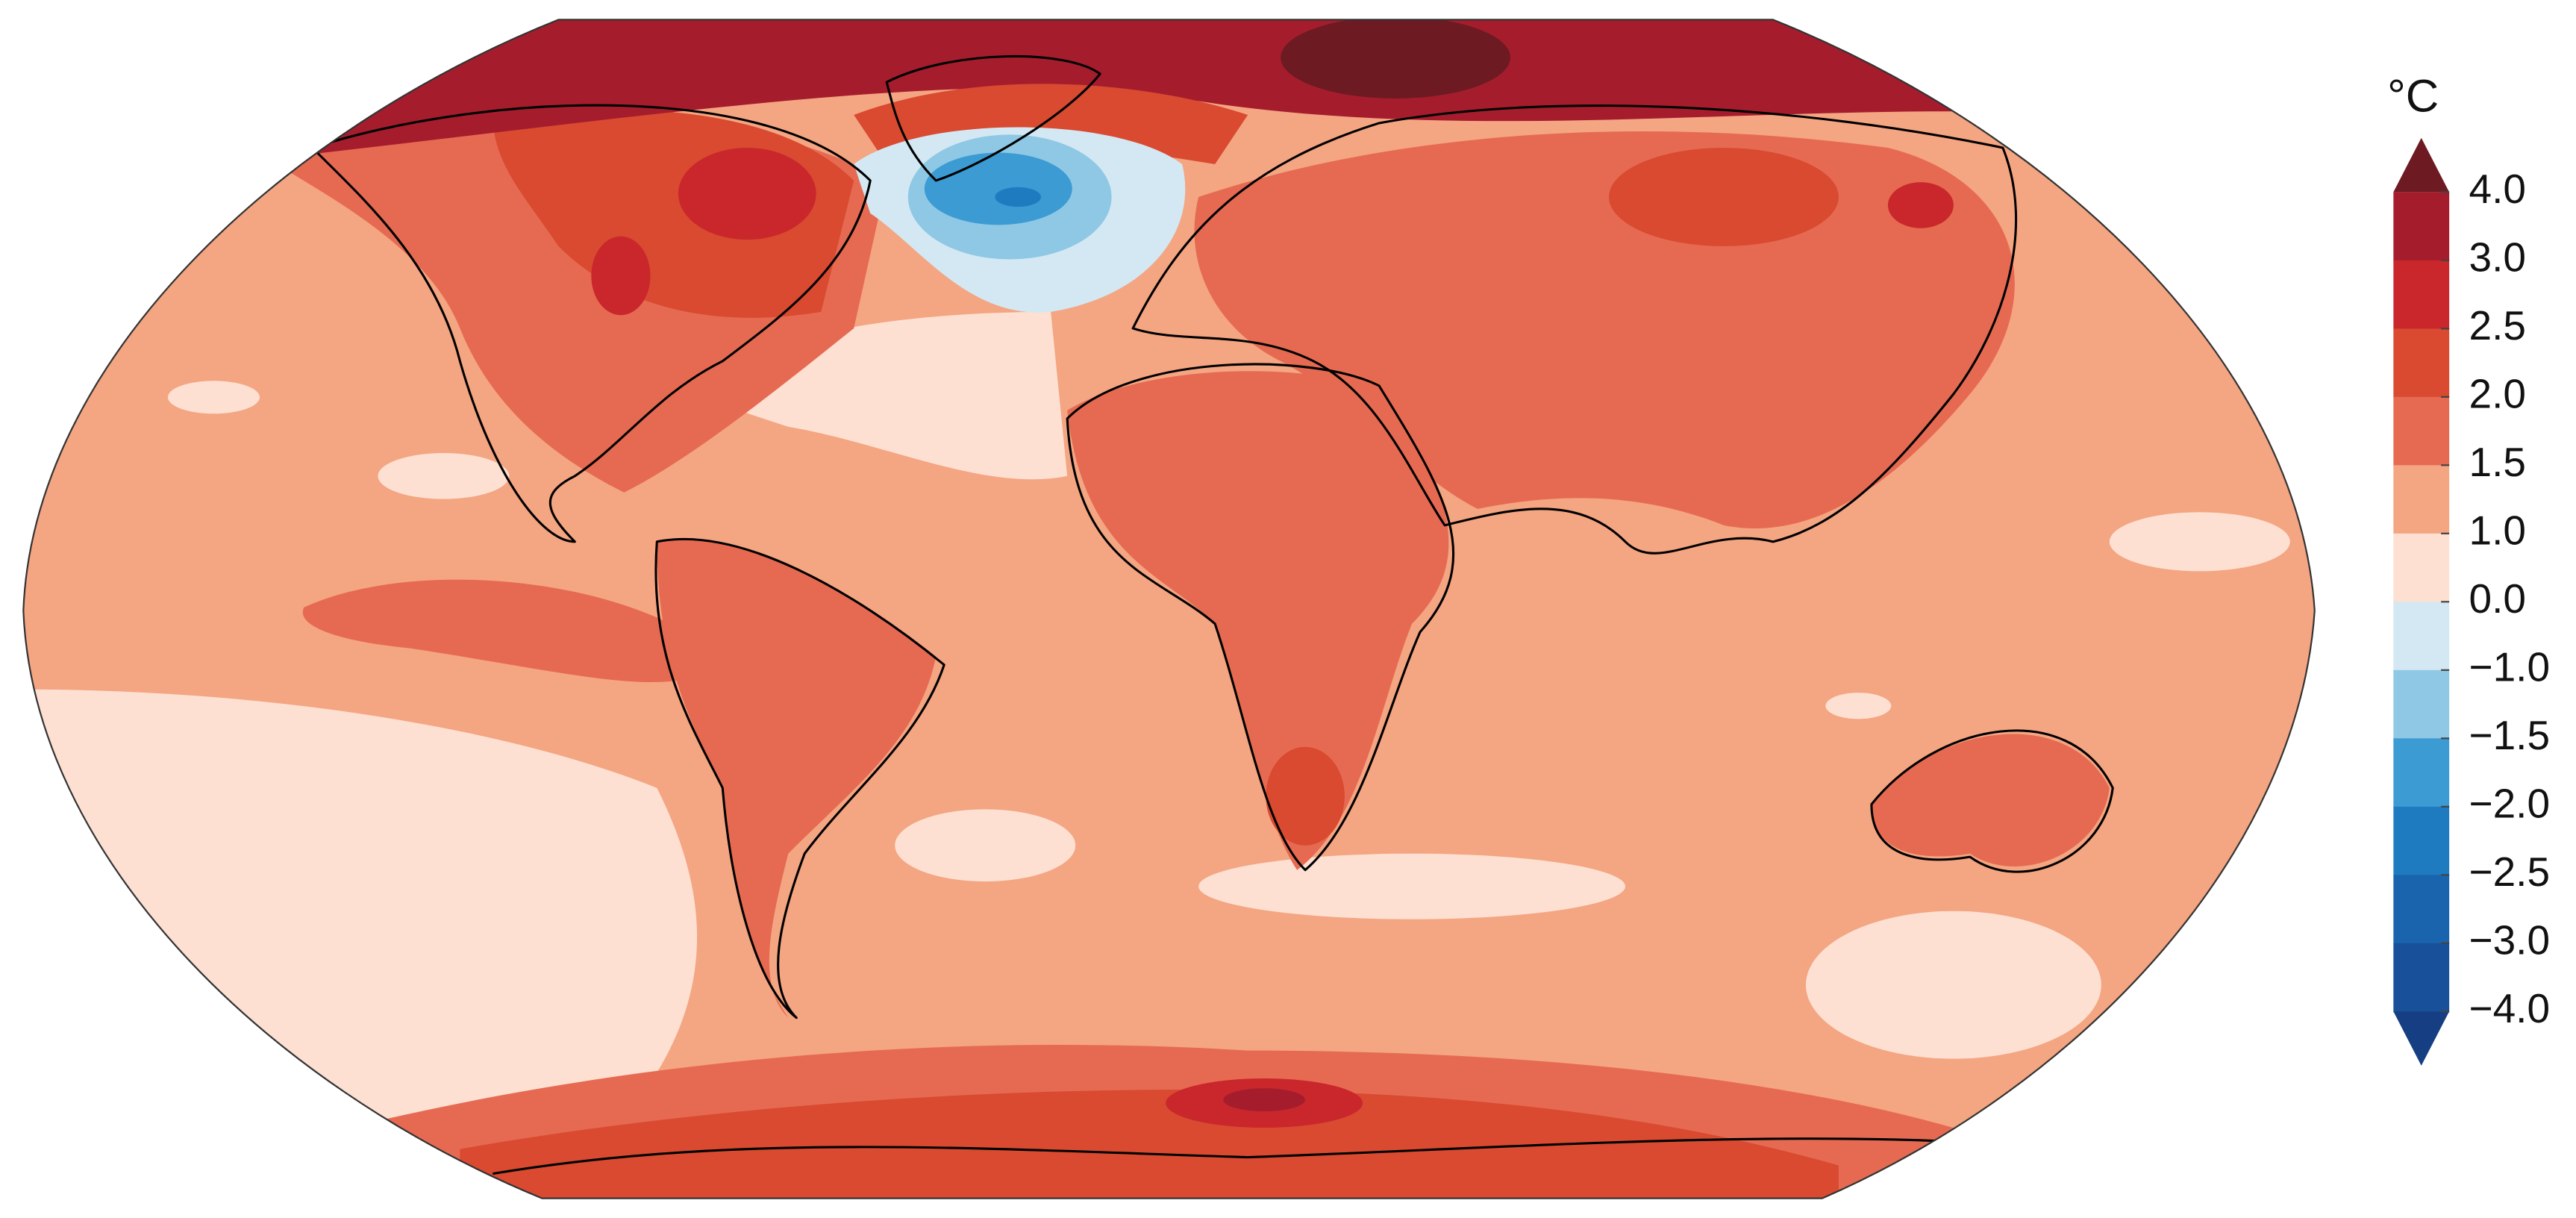  I want to click on colorbar-tick-label: −4.0, so click(2510, 1008).